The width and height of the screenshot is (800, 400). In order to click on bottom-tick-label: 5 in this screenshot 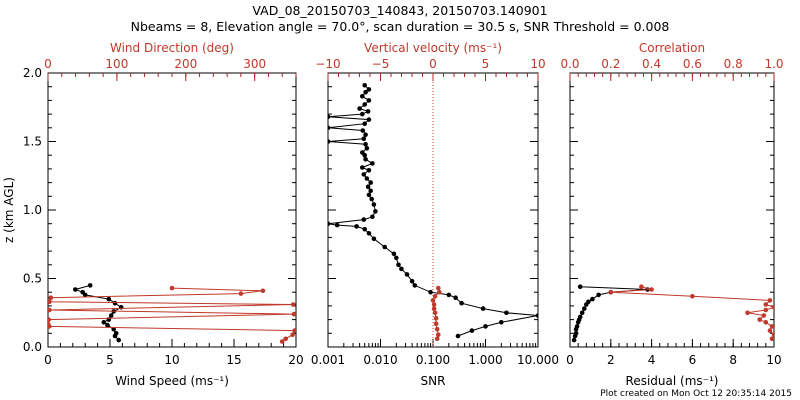, I will do `click(110, 360)`.